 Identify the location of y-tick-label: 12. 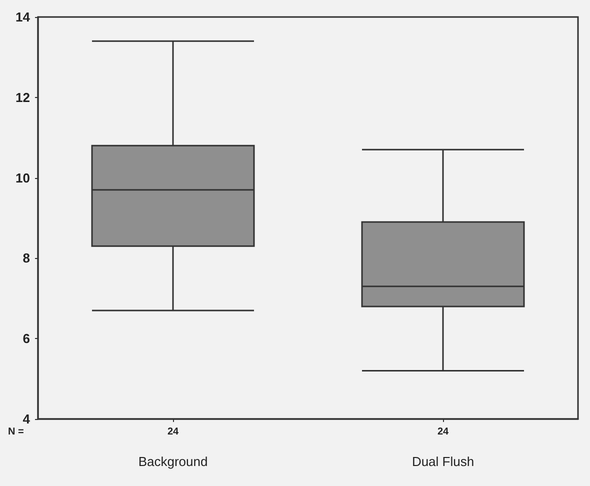
(23, 97).